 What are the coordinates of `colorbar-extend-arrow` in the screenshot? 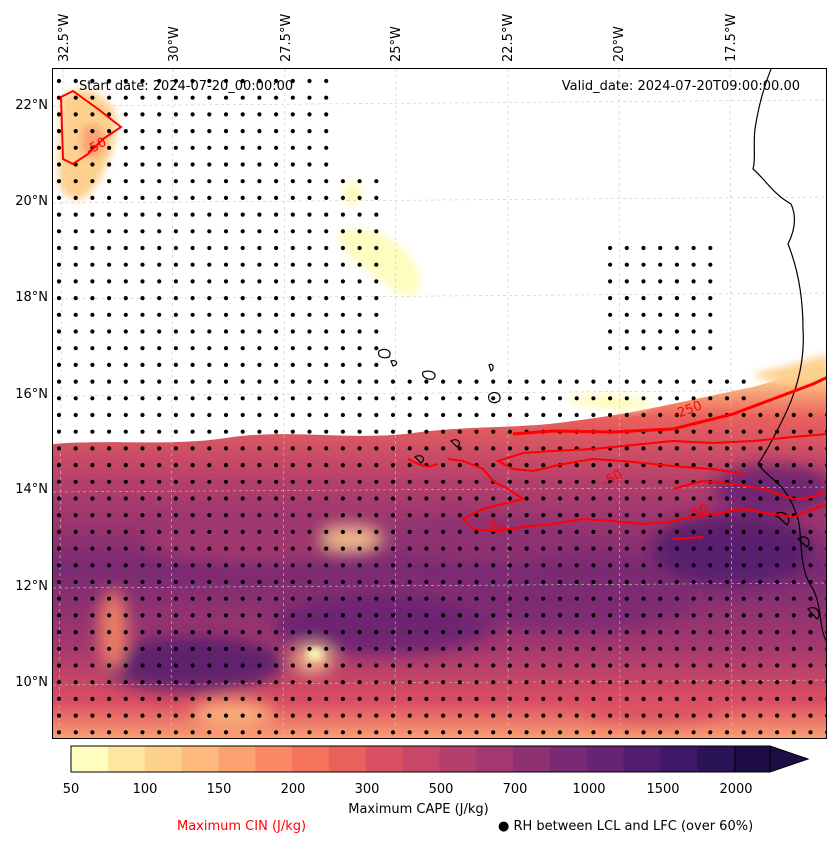 It's located at (772, 759).